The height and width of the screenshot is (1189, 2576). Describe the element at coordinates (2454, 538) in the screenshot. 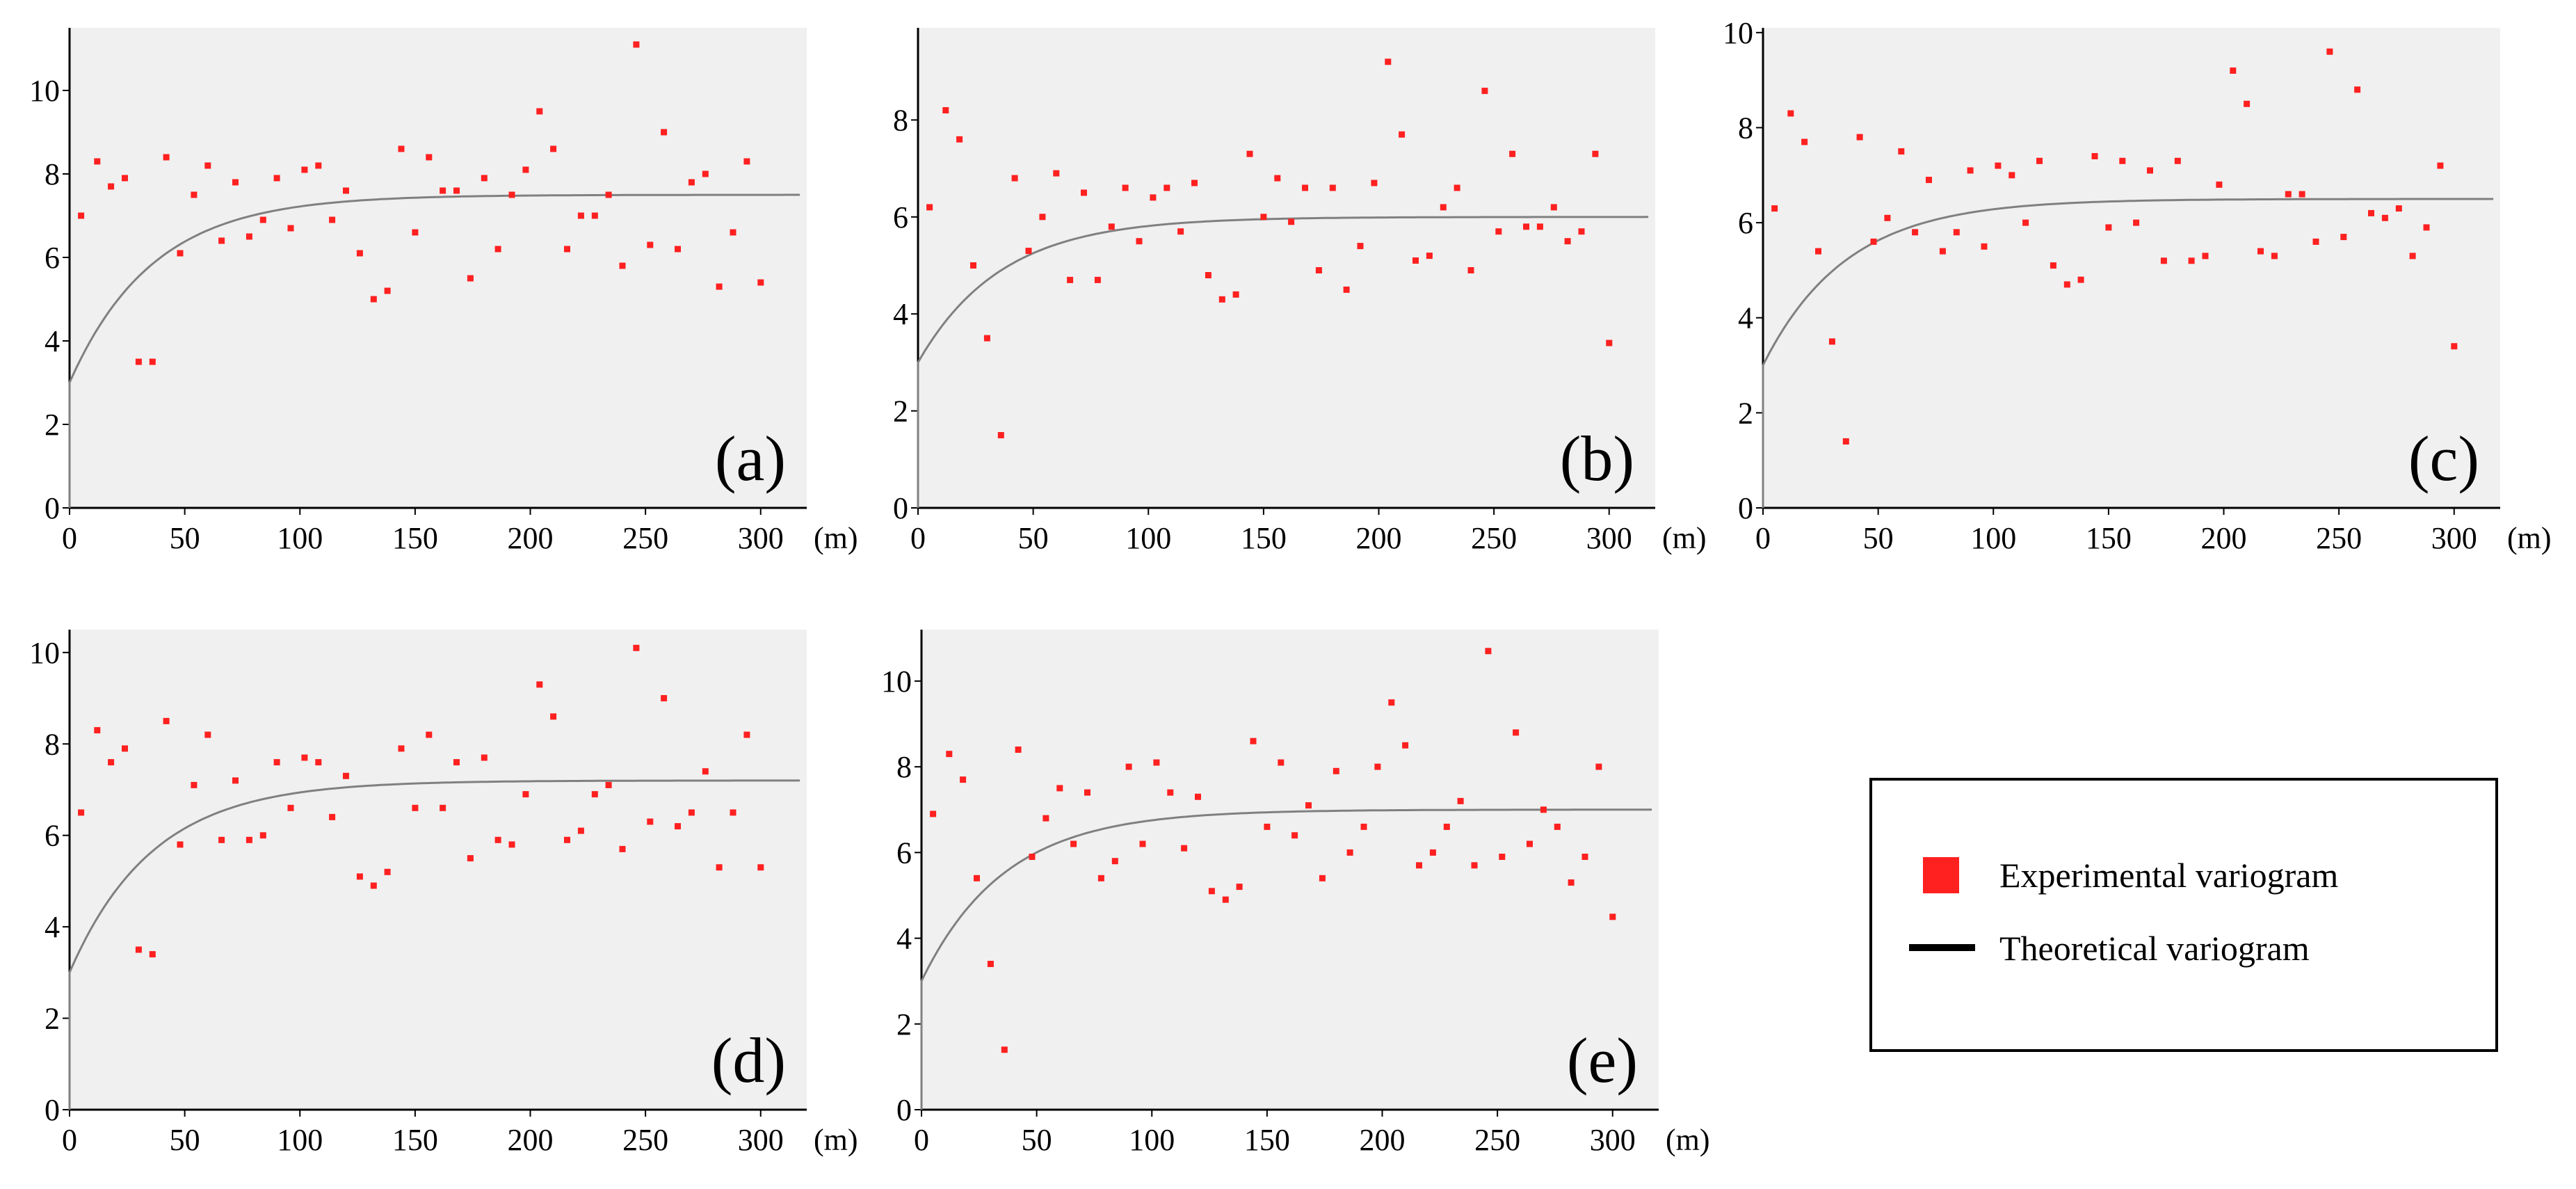

I see `panel-c-xtick-label: 300` at that location.